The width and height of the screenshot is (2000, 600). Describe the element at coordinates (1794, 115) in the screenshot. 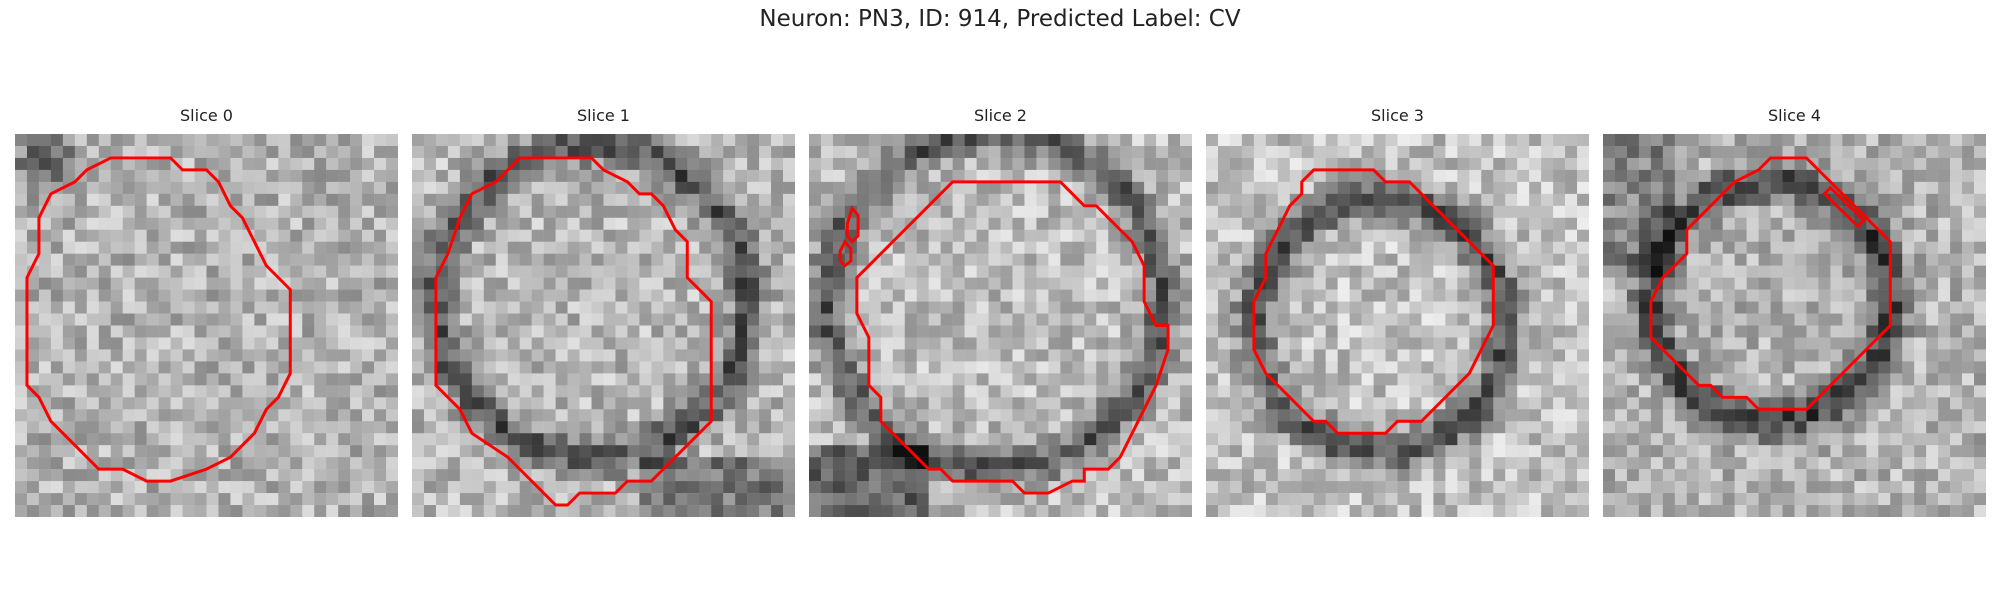

I see `slice-title: Slice 4` at that location.